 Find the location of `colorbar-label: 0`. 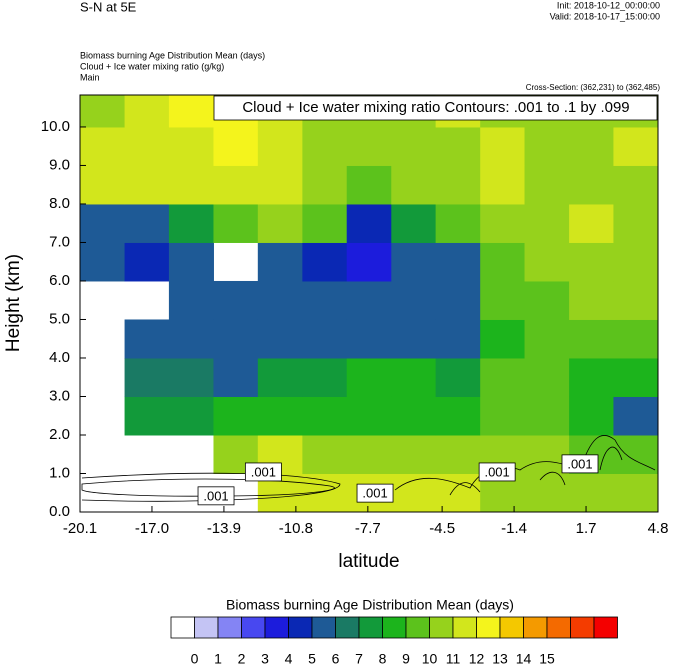

colorbar-label: 0 is located at coordinates (195, 659).